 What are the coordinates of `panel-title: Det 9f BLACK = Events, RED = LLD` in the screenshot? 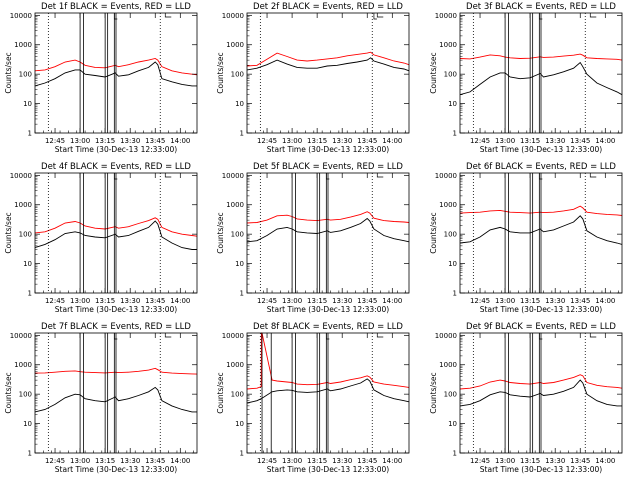 It's located at (541, 327).